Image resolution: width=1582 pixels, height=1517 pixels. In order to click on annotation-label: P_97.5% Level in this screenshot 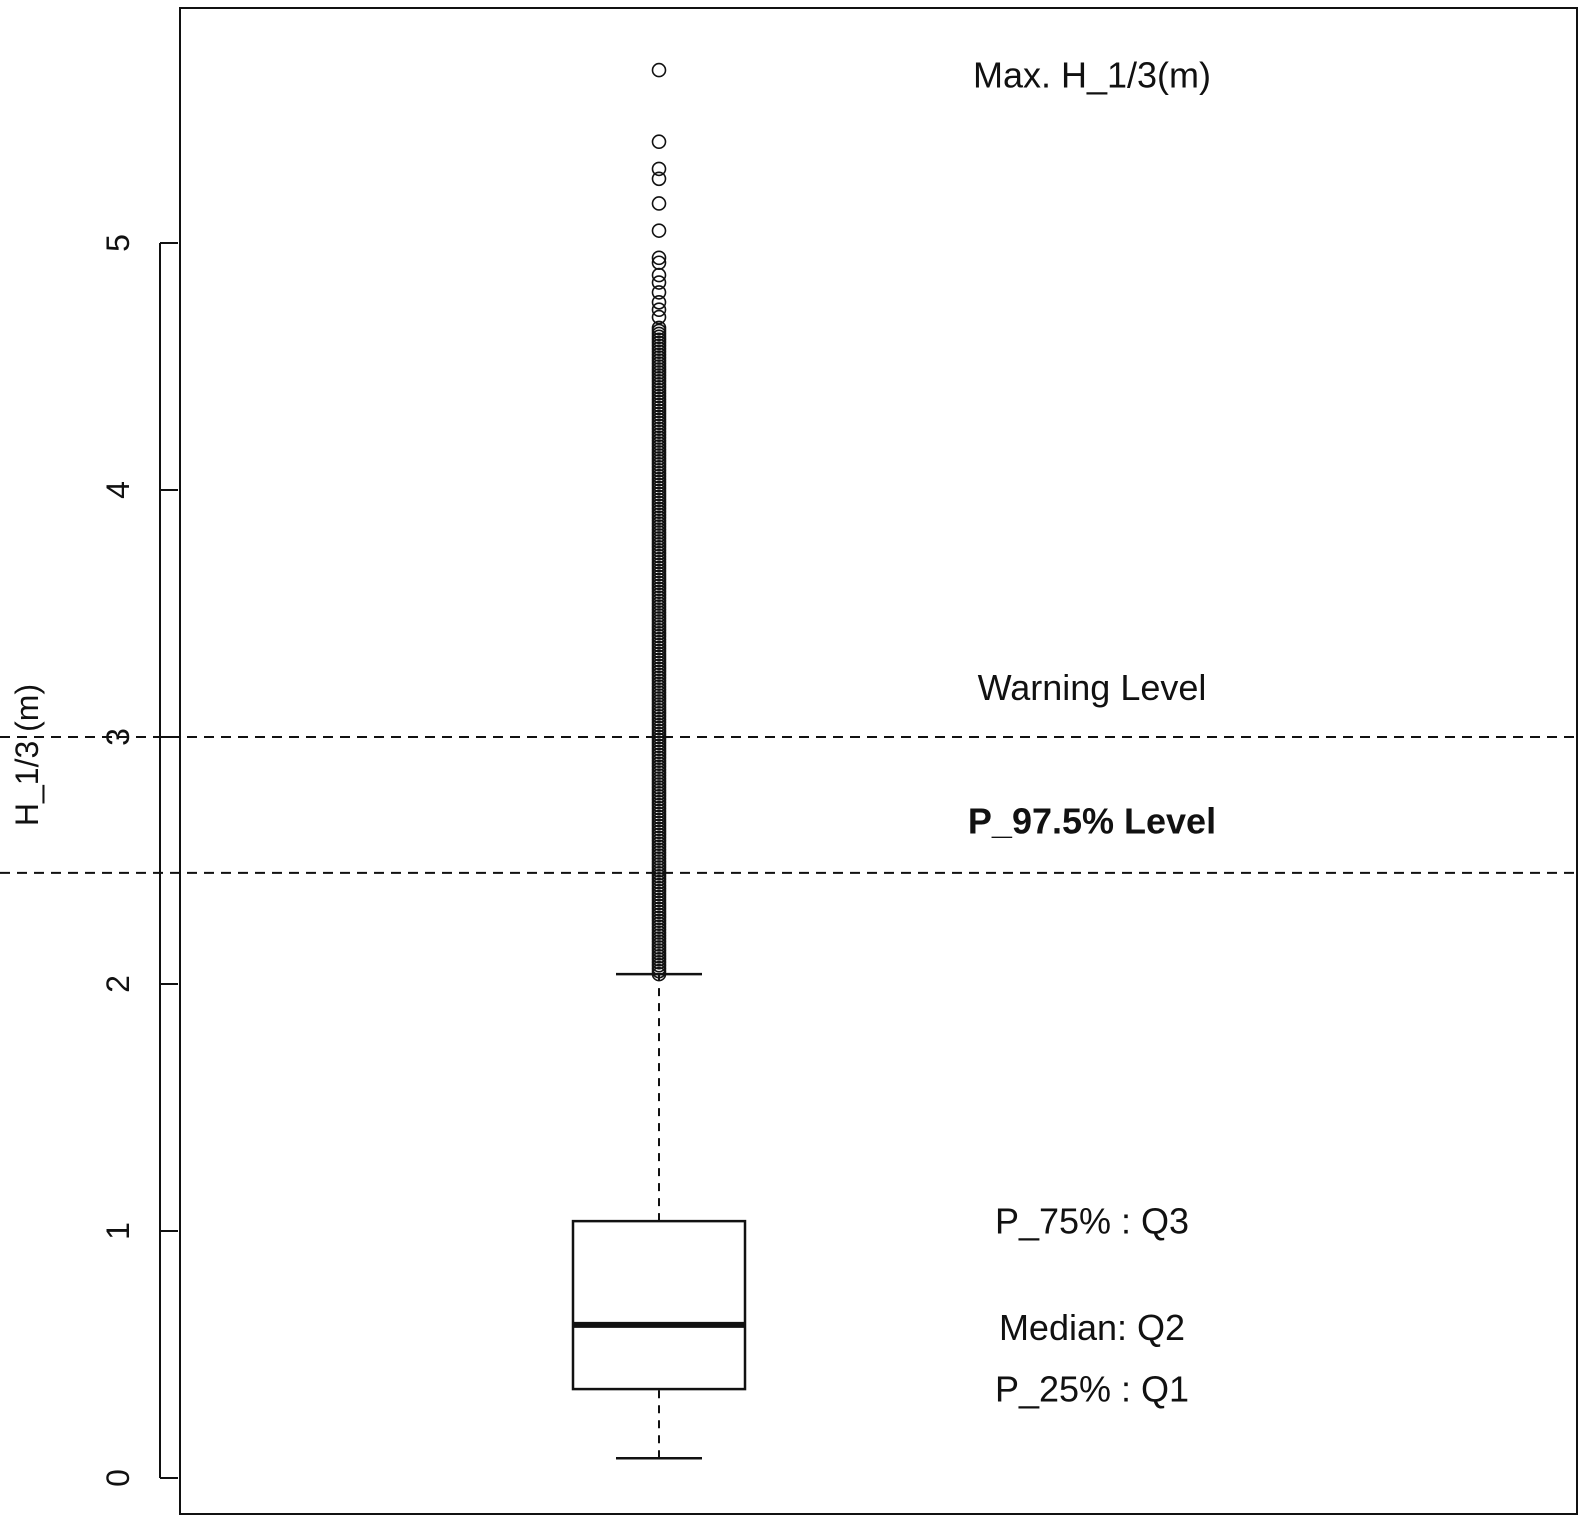, I will do `click(1092, 820)`.